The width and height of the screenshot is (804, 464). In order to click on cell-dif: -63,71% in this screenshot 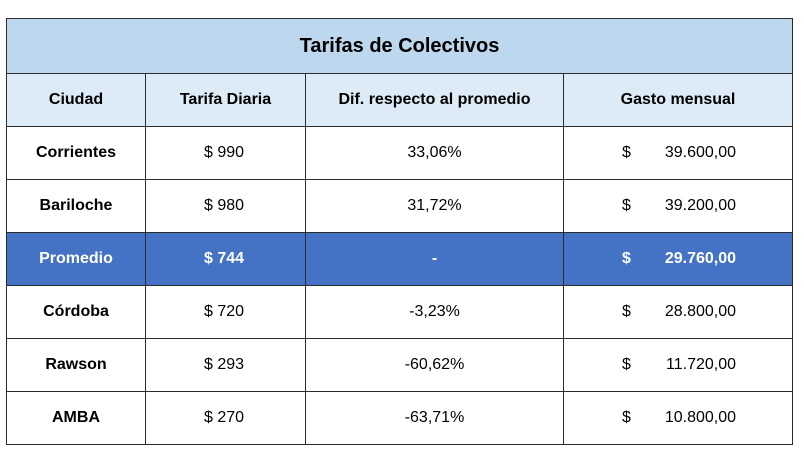, I will do `click(434, 418)`.